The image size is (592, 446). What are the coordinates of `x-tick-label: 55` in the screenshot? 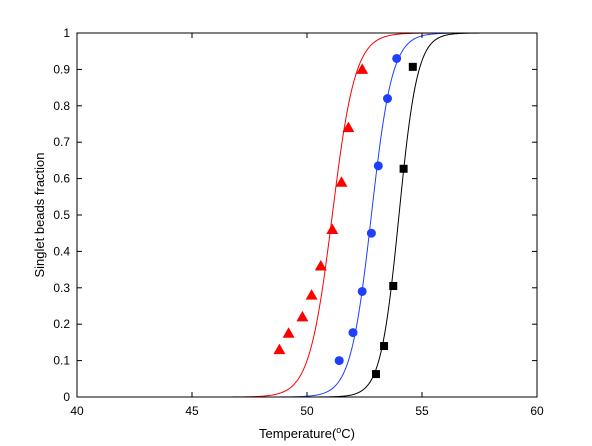 It's located at (422, 411).